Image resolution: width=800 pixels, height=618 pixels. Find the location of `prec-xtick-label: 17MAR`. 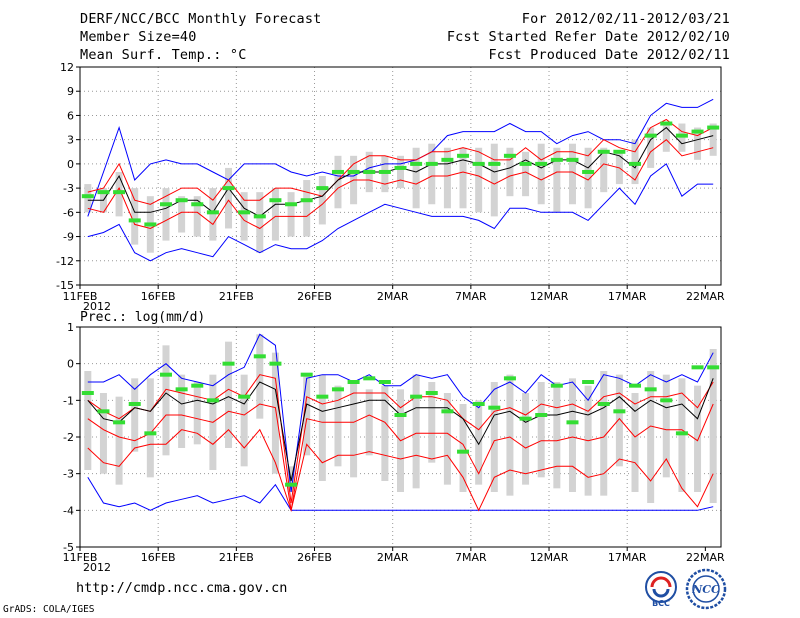

prec-xtick-label: 17MAR is located at coordinates (627, 557).